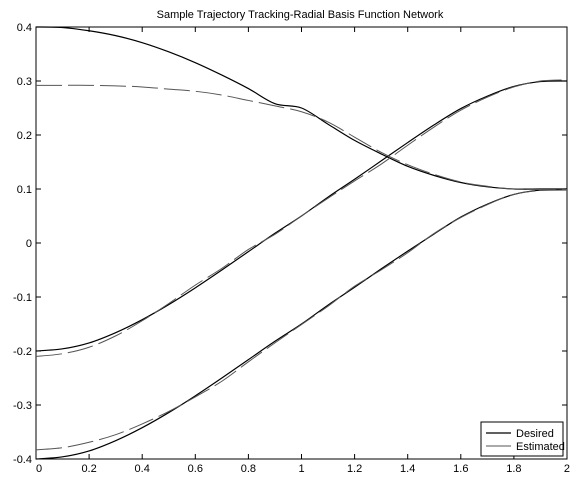  What do you see at coordinates (535, 434) in the screenshot?
I see `legend-label-desired: Desired` at bounding box center [535, 434].